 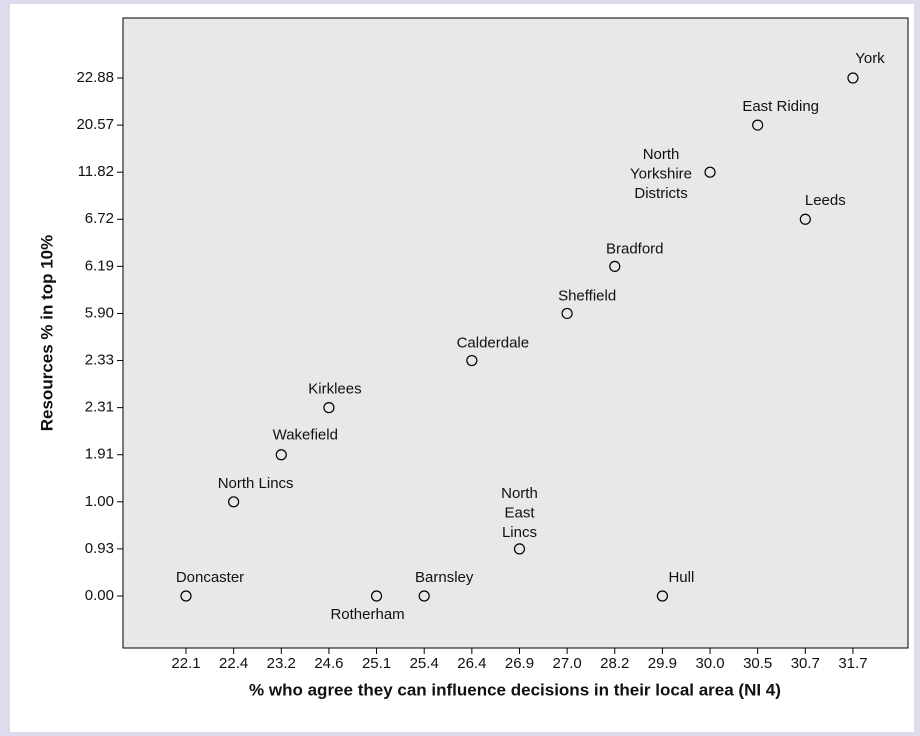 I want to click on point-label: Kirklees, so click(x=334, y=389).